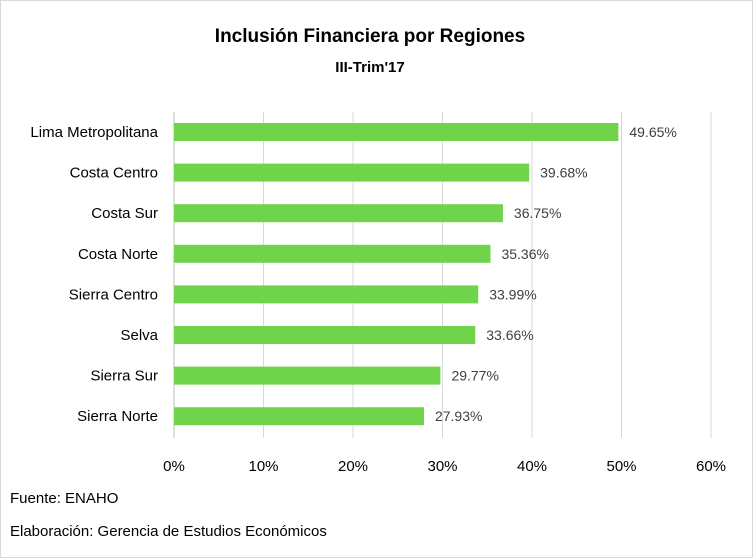 The image size is (753, 558). What do you see at coordinates (524, 254) in the screenshot?
I see `data-label: 35.36%` at bounding box center [524, 254].